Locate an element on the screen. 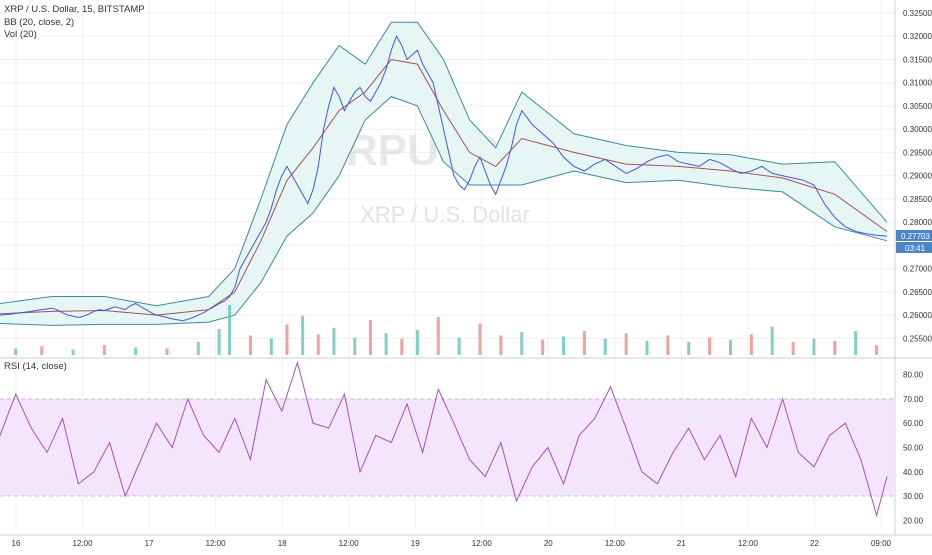 Image resolution: width=932 pixels, height=555 pixels. price-tick-label: 0.25500 is located at coordinates (917, 338).